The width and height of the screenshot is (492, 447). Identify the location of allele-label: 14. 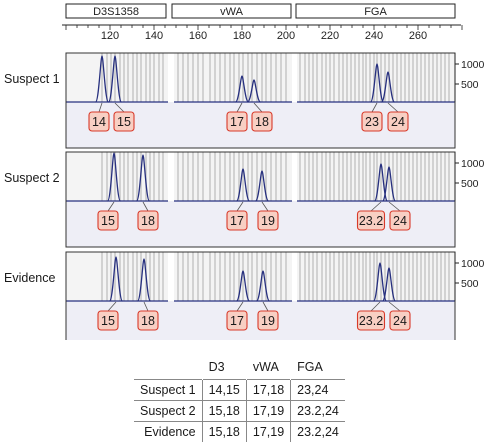
(99, 122).